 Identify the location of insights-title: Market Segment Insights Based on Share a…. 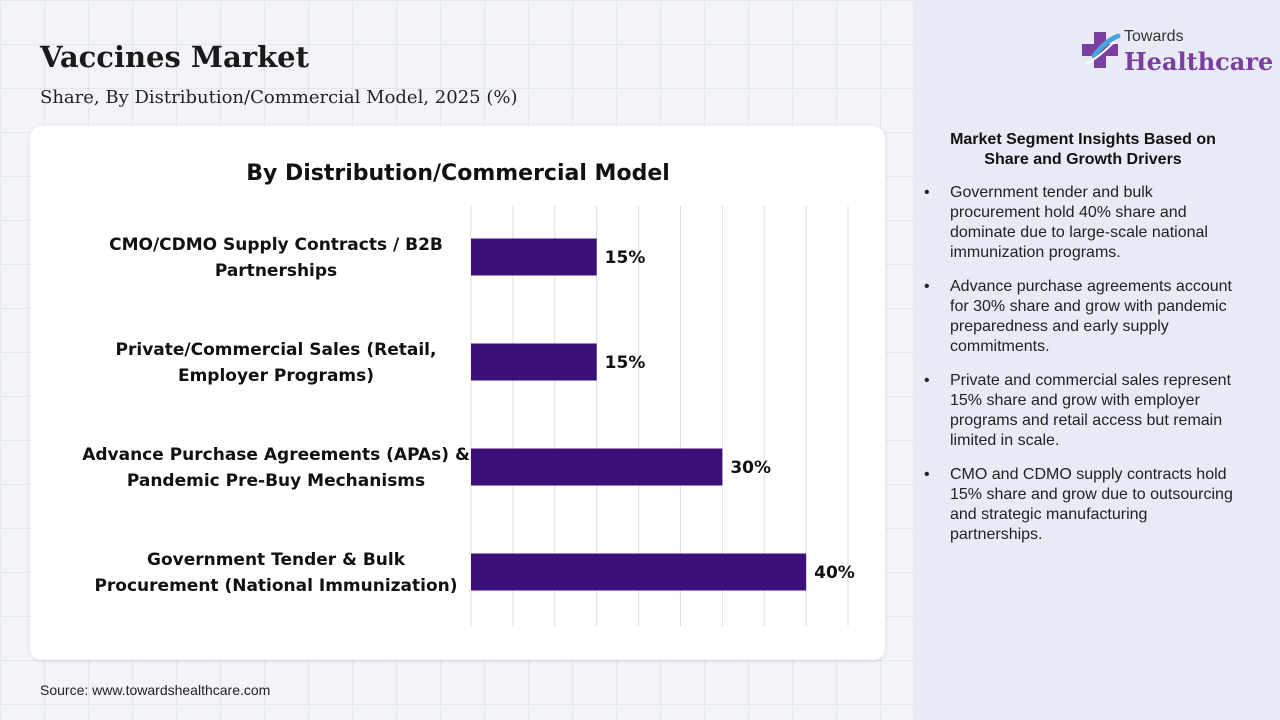
(1083, 149).